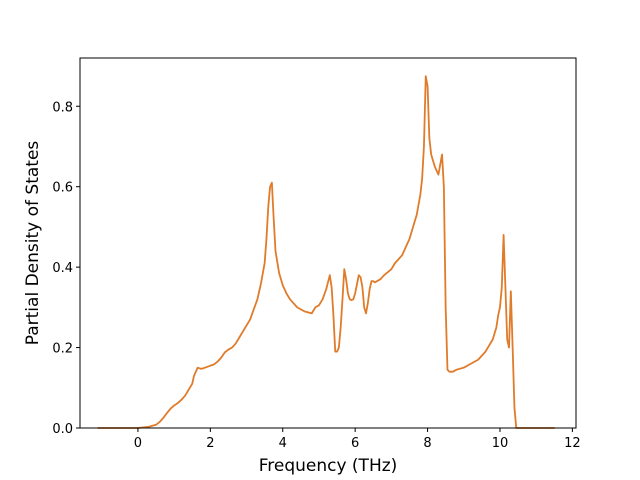 The width and height of the screenshot is (640, 480). Describe the element at coordinates (62, 268) in the screenshot. I see `y-tick-label: 0.4` at that location.